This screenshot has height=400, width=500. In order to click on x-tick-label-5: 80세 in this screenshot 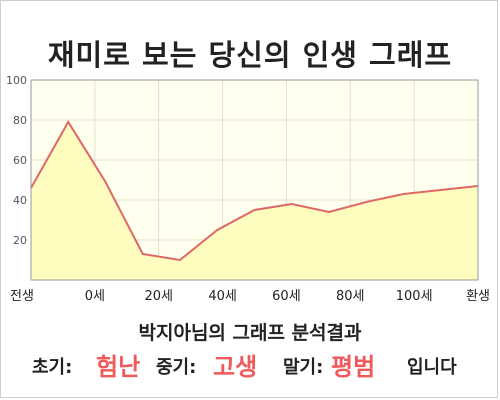, I will do `click(350, 296)`.